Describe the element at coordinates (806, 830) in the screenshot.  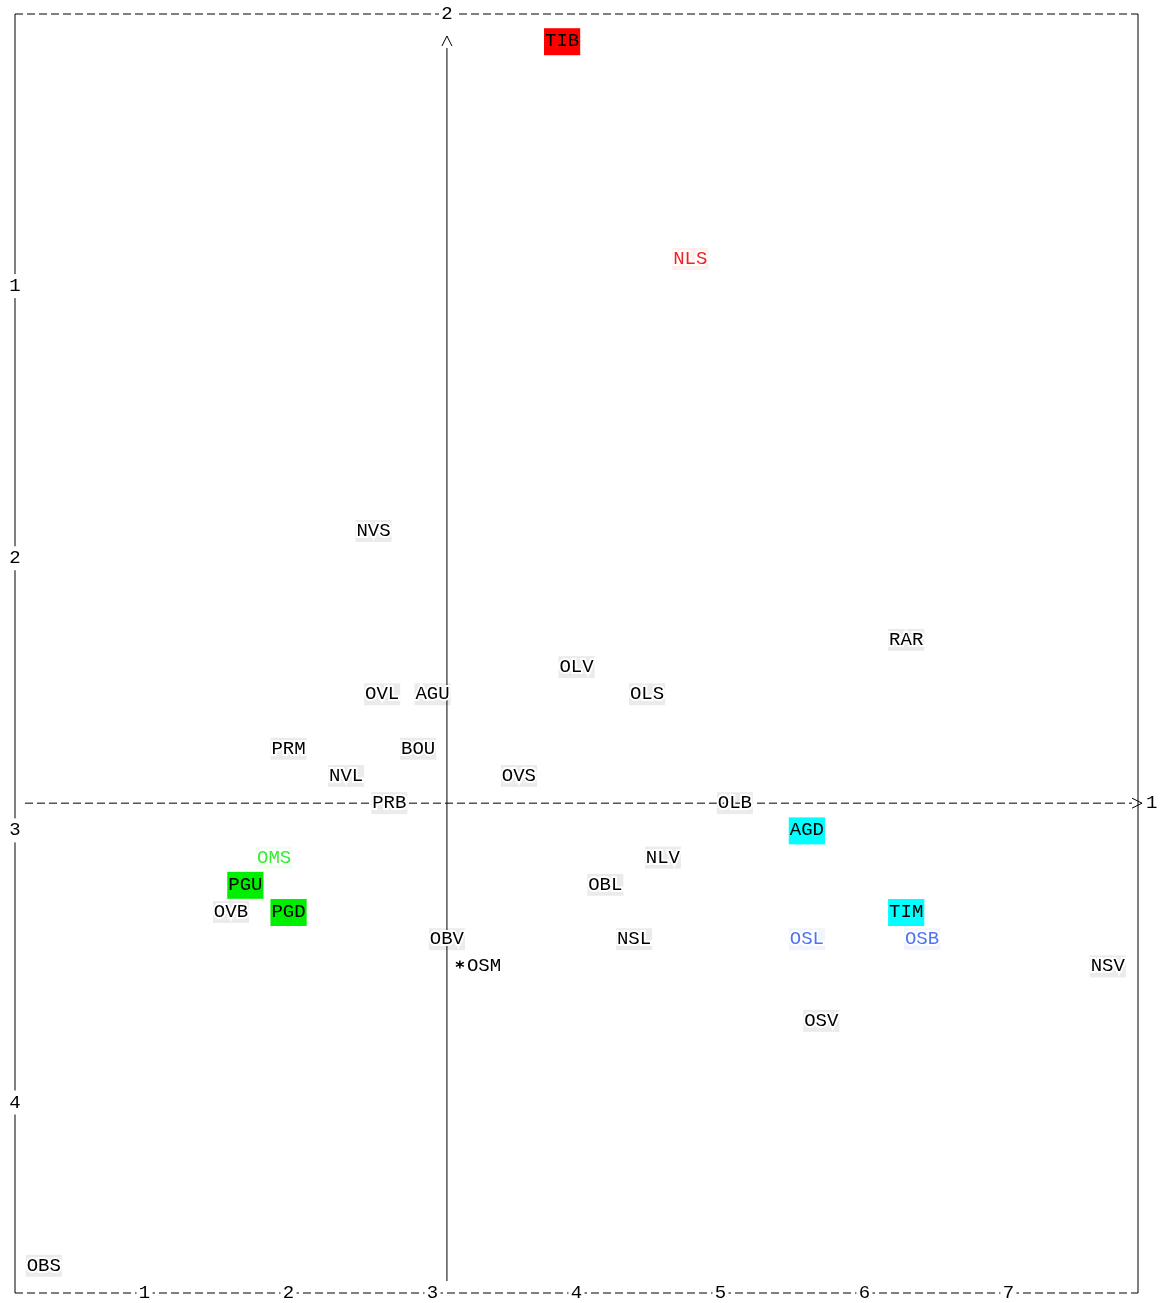
I see `series-label: AGD` at that location.